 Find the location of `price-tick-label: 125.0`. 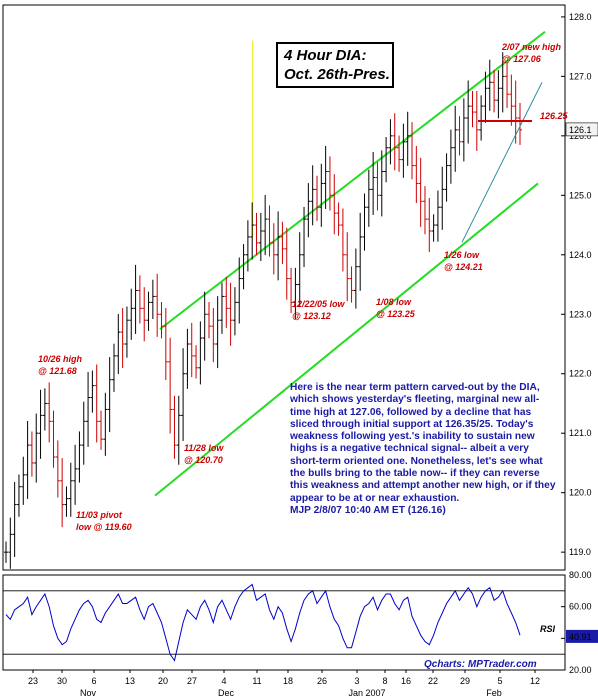

price-tick-label: 125.0 is located at coordinates (580, 195).